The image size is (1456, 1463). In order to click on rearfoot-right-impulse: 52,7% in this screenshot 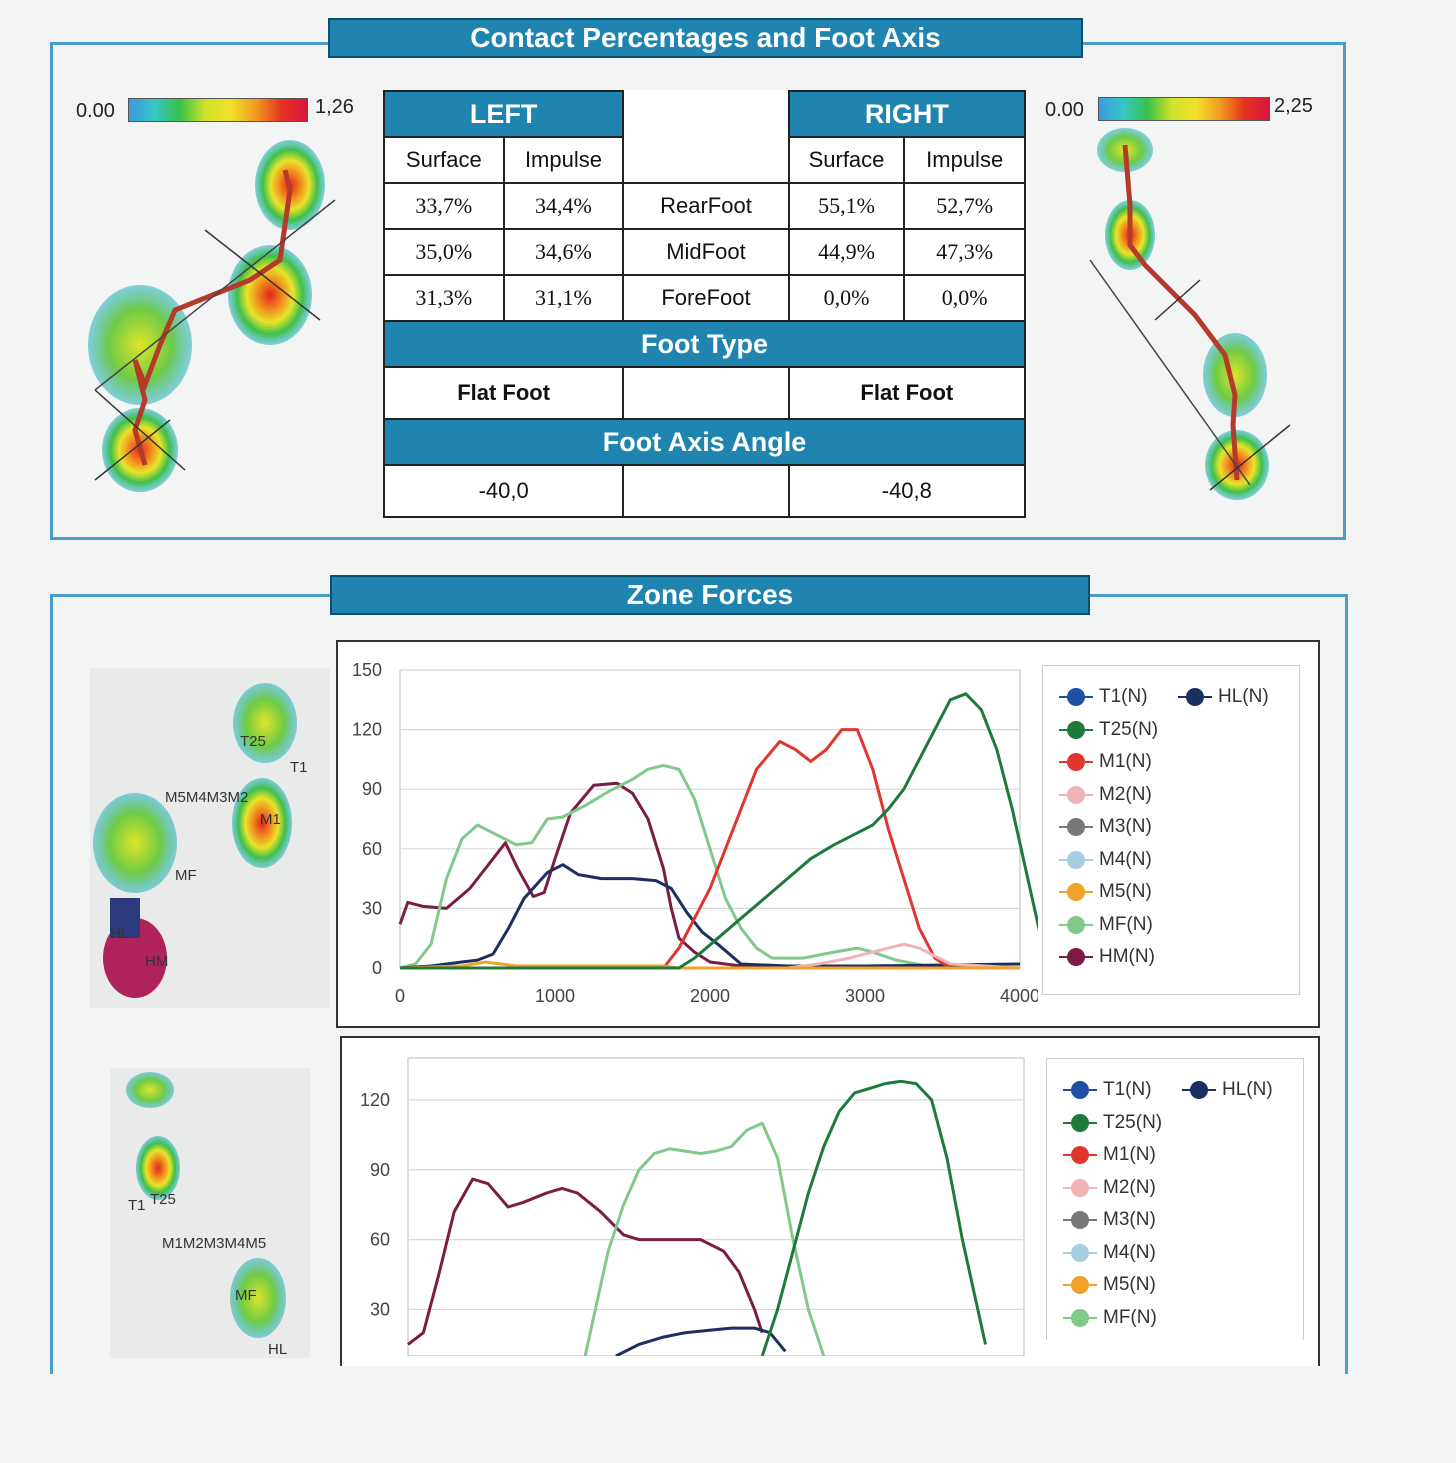, I will do `click(964, 206)`.